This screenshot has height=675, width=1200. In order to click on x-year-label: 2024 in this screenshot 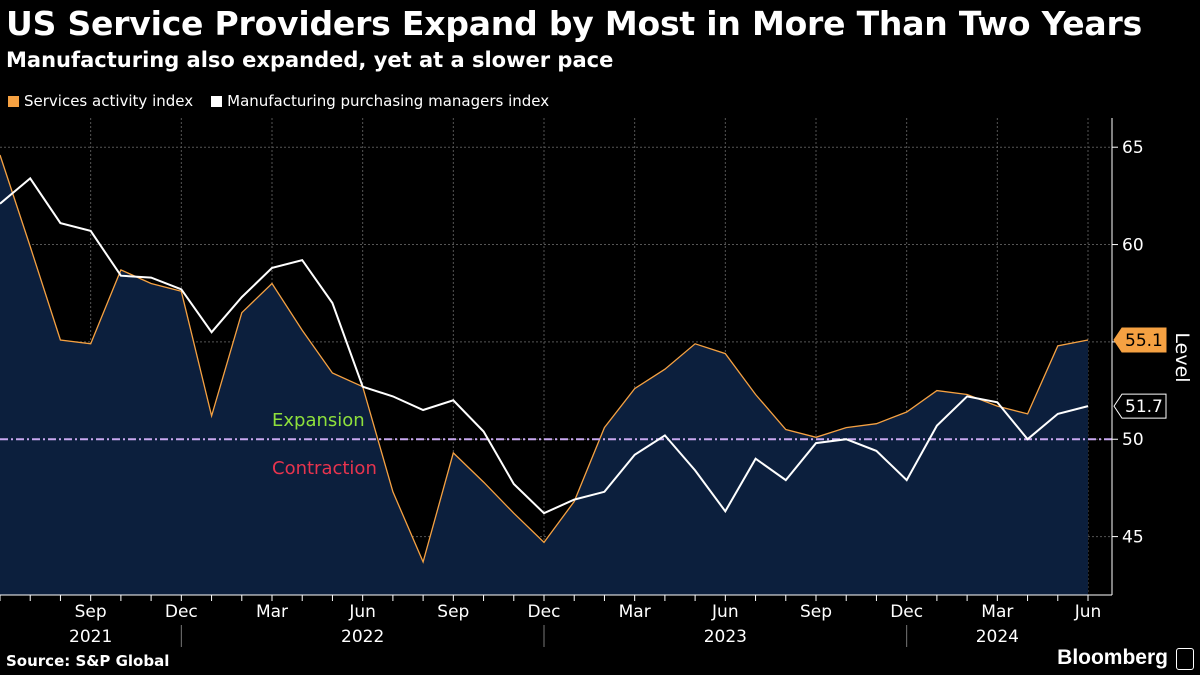, I will do `click(997, 637)`.